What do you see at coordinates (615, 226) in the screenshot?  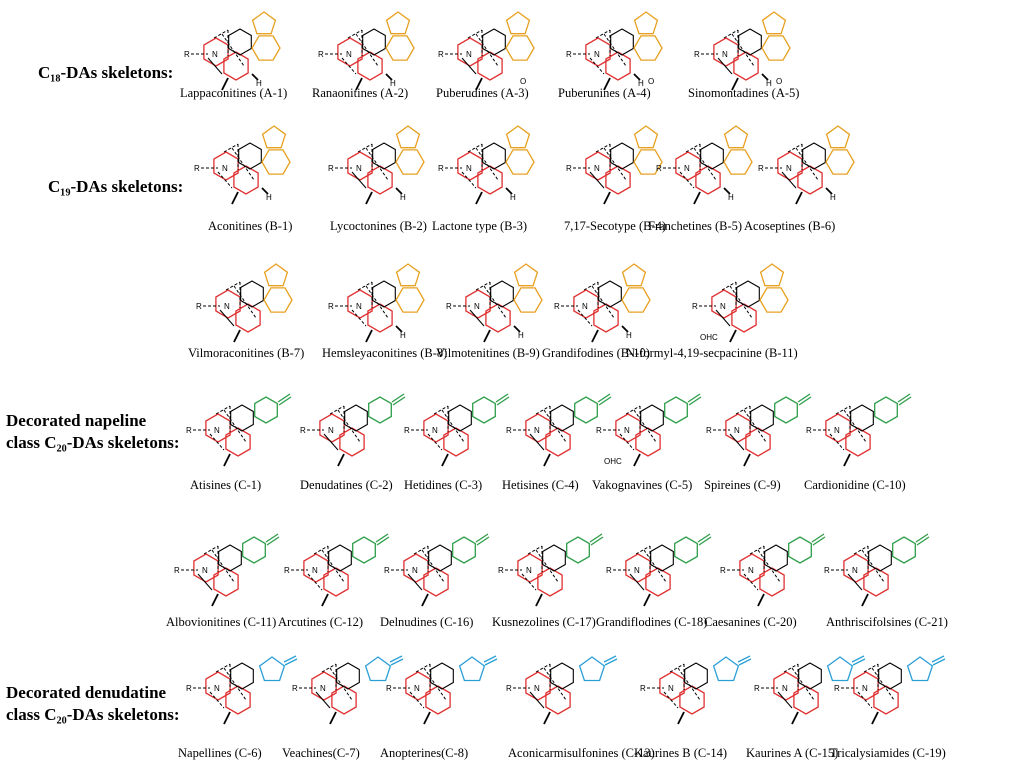 I see `skeleton-caption: 7,17-Secotype (B-4)` at bounding box center [615, 226].